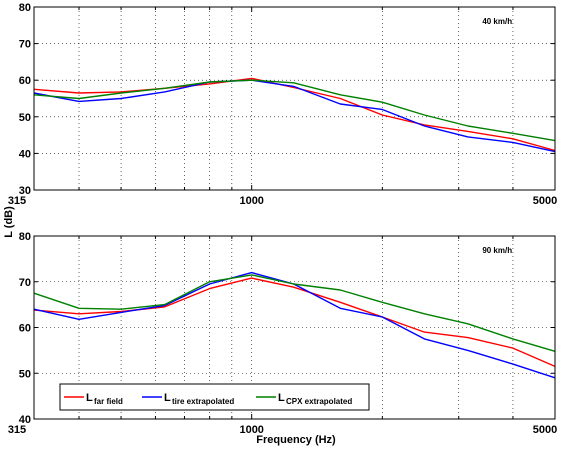  Describe the element at coordinates (203, 401) in the screenshot. I see `legend-label-subscript: tire extrapolated` at that location.